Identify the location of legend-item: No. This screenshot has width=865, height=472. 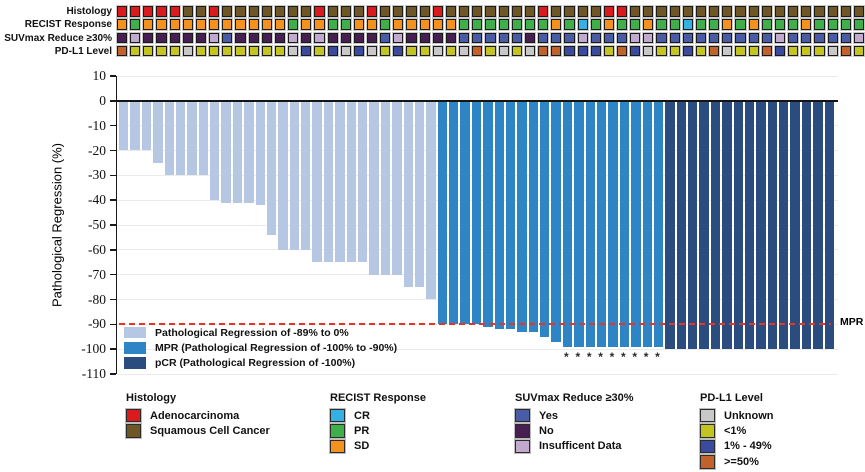
(574, 430).